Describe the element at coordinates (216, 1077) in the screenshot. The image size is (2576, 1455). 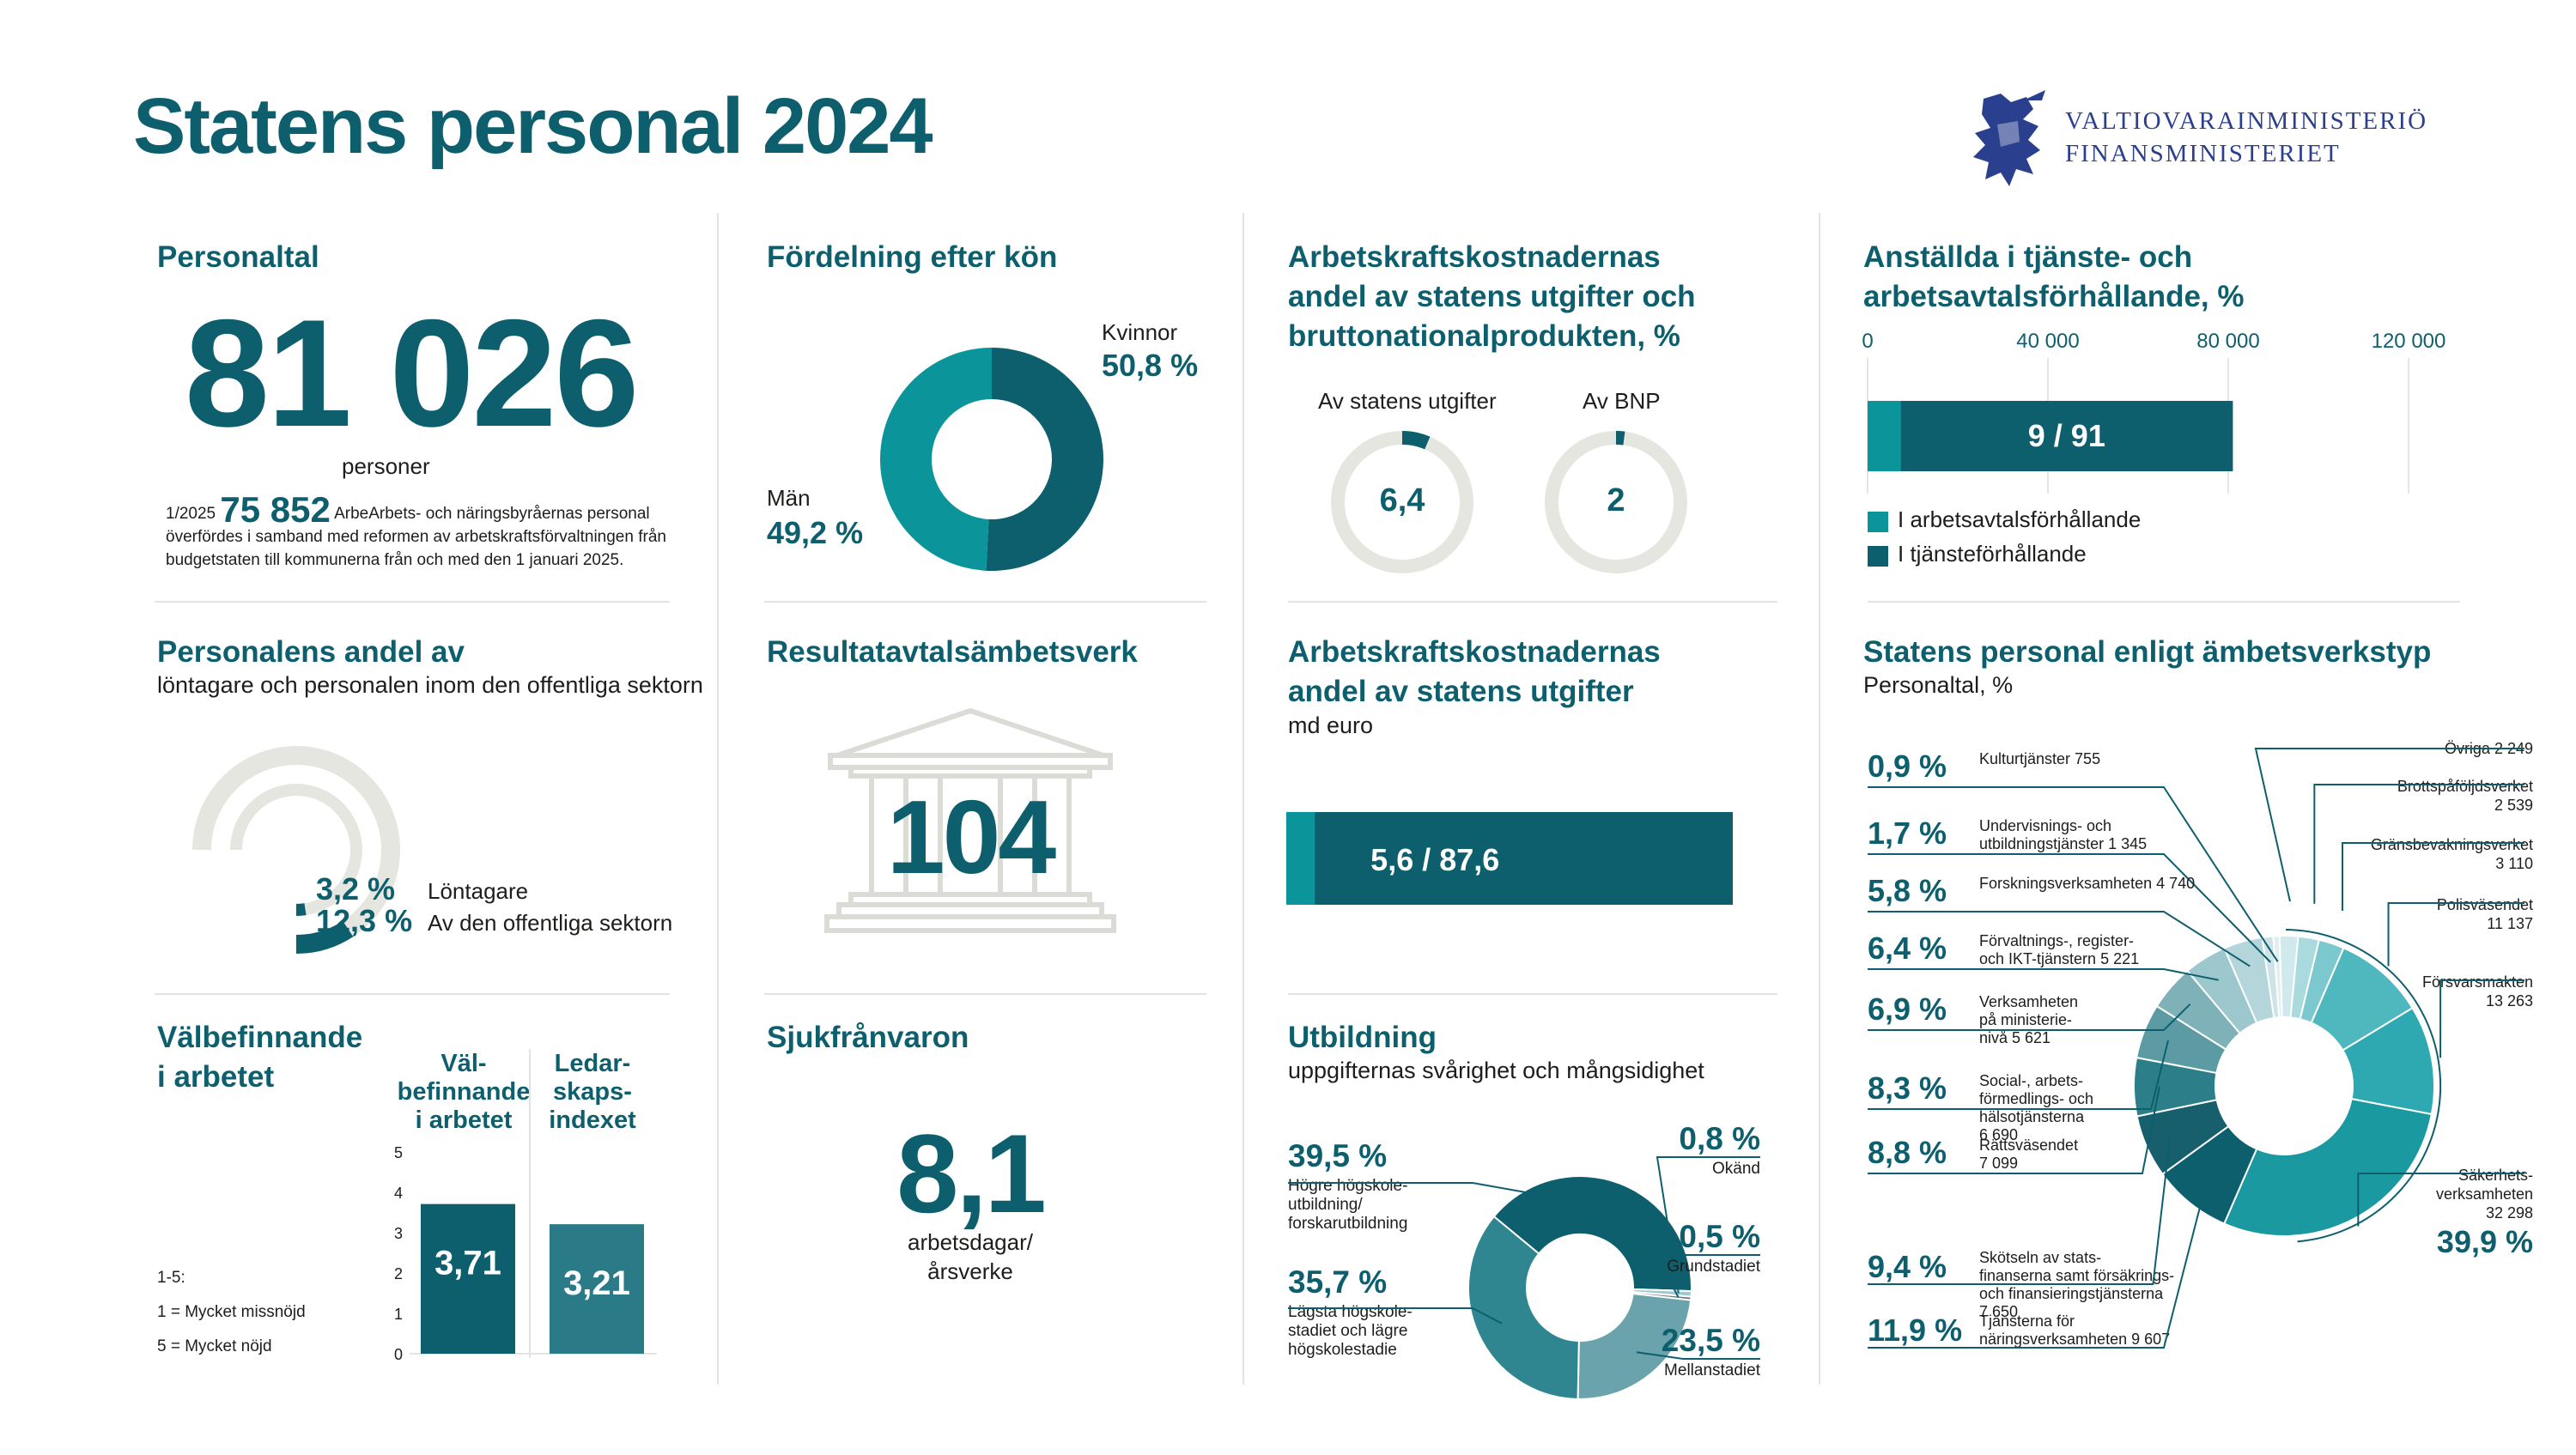
I see `valbefinnande-title-2: i arbetet` at that location.